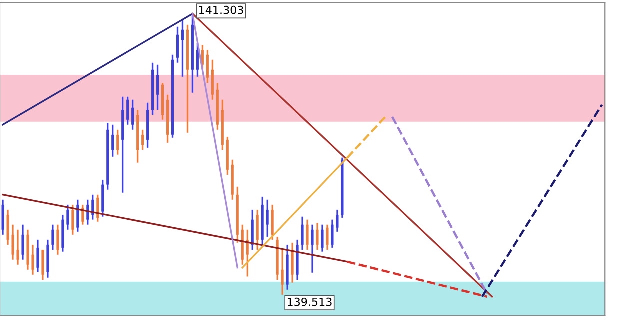 The image size is (620, 323). Describe the element at coordinates (221, 10) in the screenshot. I see `annotation: 141.303` at that location.